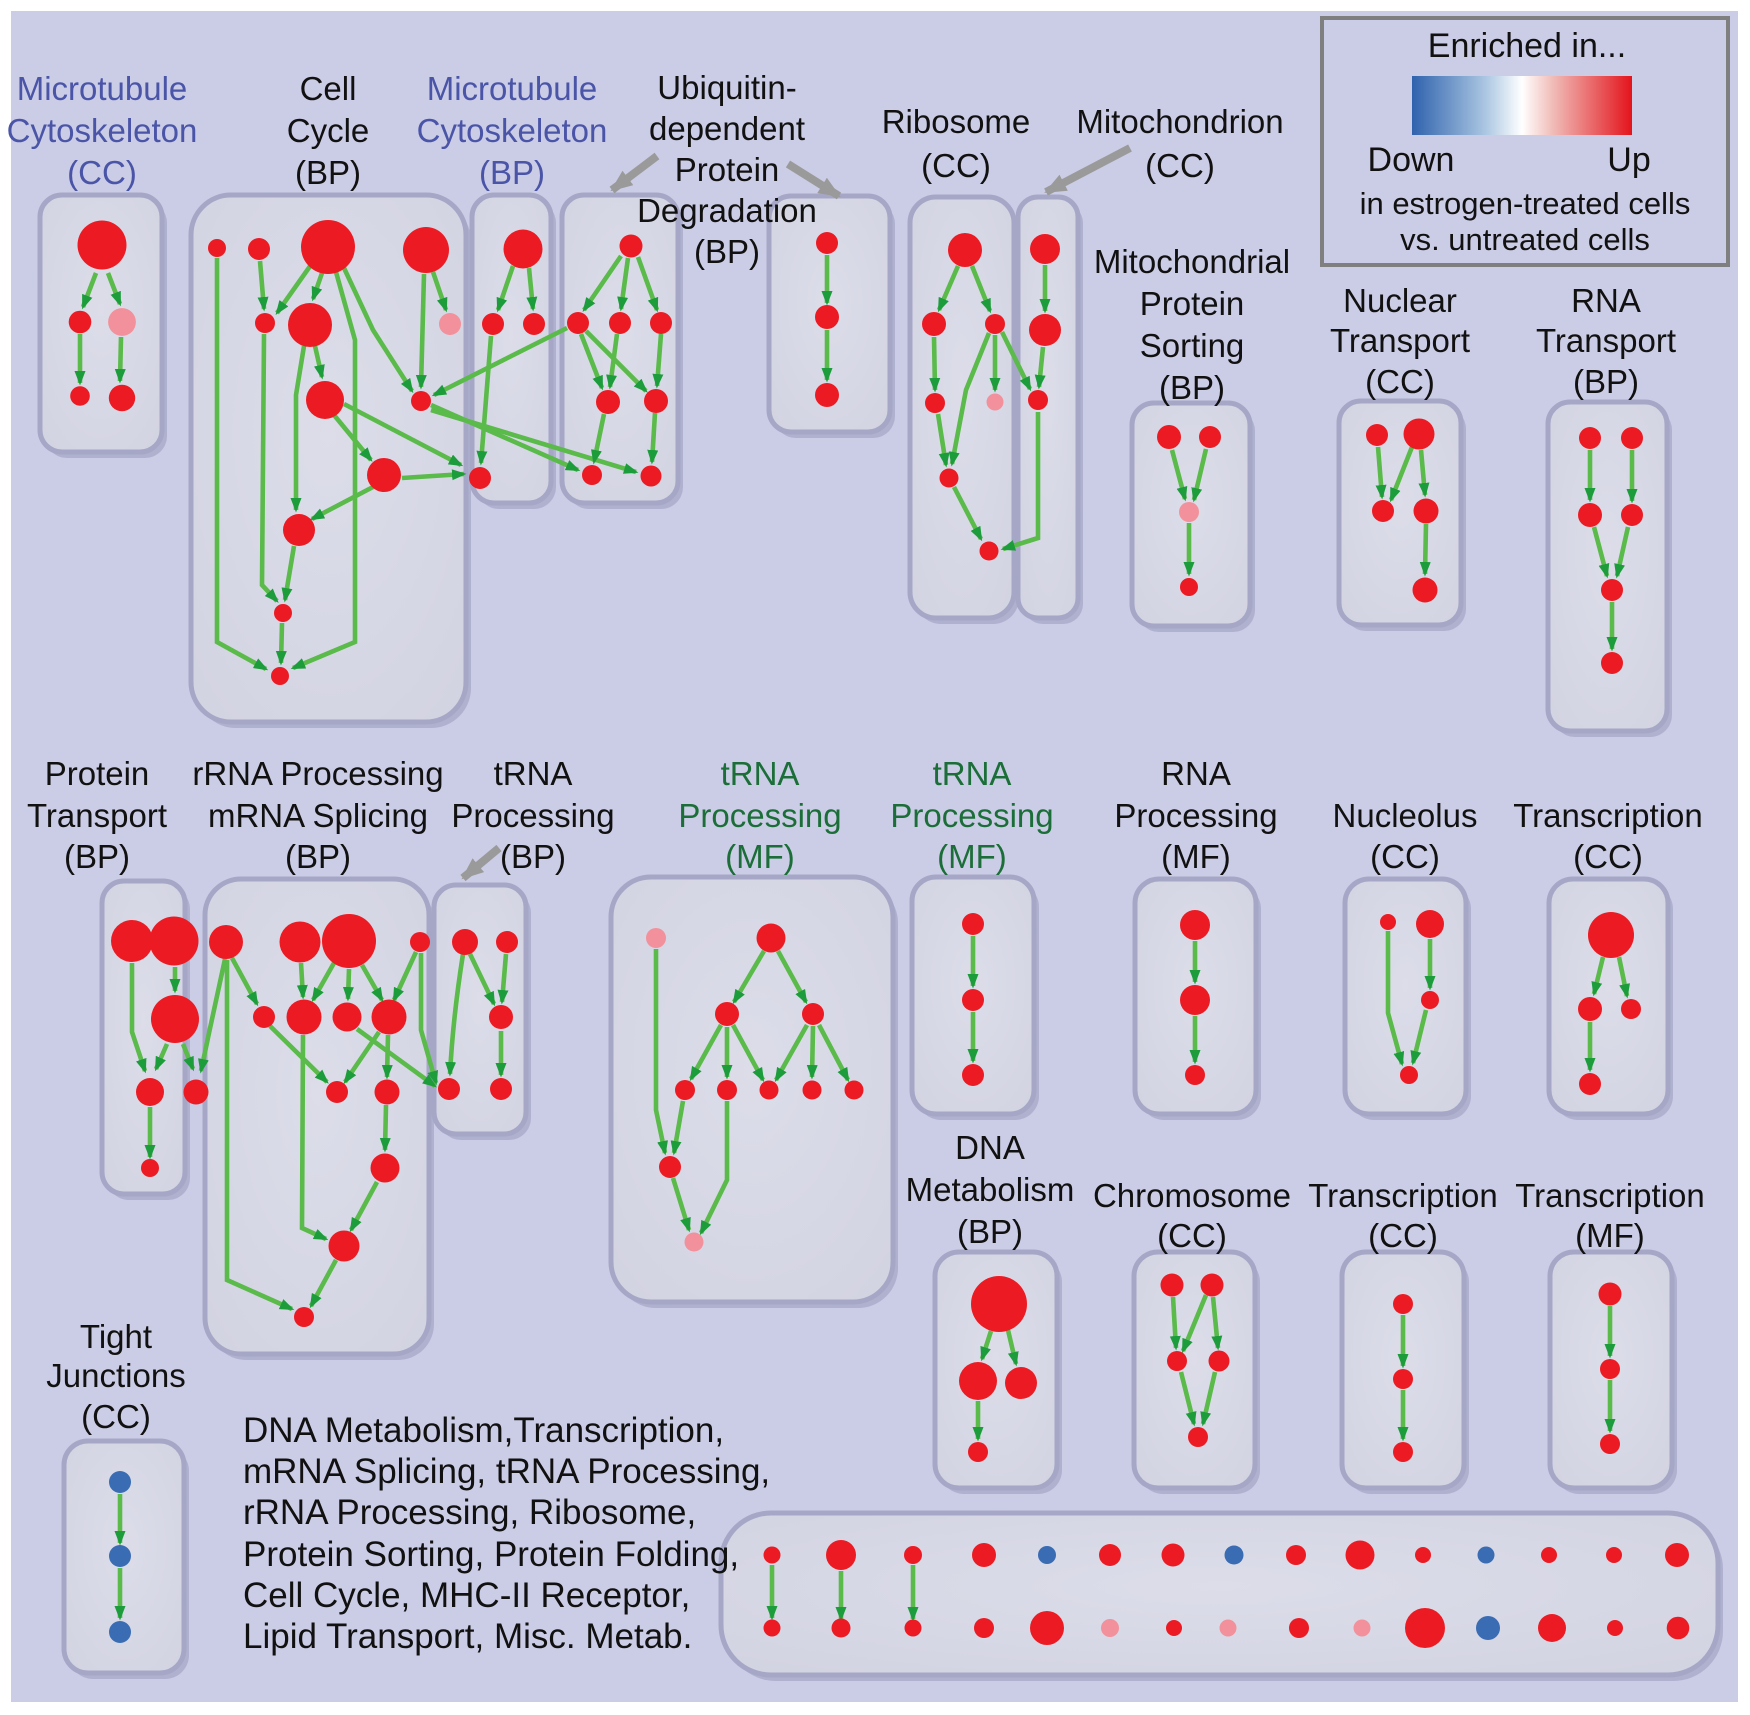  Describe the element at coordinates (990, 1147) in the screenshot. I see `svg-text: DNA` at that location.